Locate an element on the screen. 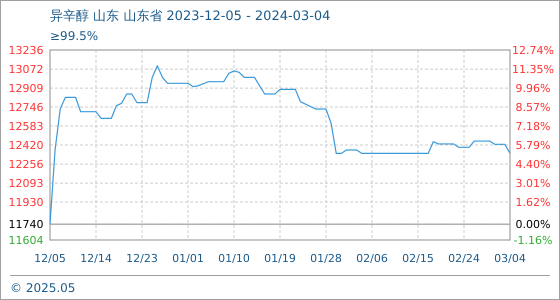 This screenshot has height=300, width=560. x-tick-label: 02/06 is located at coordinates (372, 258).